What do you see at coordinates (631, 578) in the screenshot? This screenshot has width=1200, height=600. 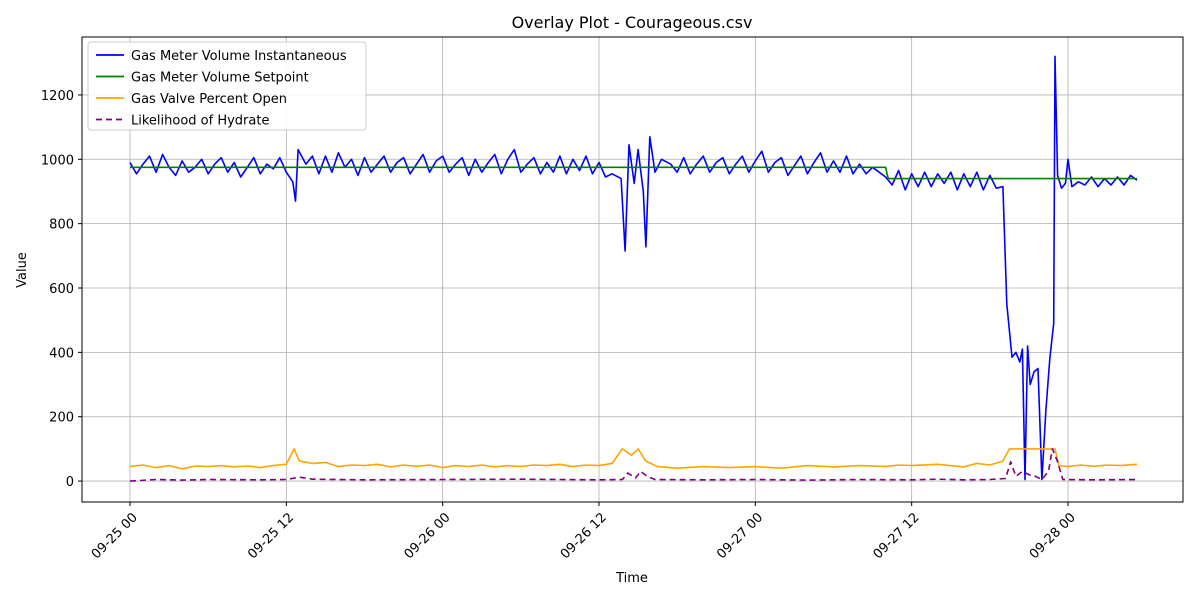 I see `x-axis-label: Time` at bounding box center [631, 578].